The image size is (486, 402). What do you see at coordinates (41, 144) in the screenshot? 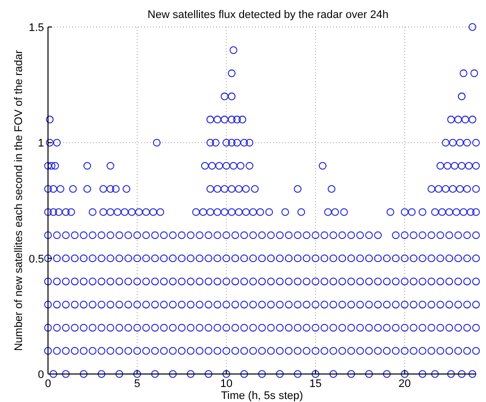
I see `y-tick-label: 1` at bounding box center [41, 144].